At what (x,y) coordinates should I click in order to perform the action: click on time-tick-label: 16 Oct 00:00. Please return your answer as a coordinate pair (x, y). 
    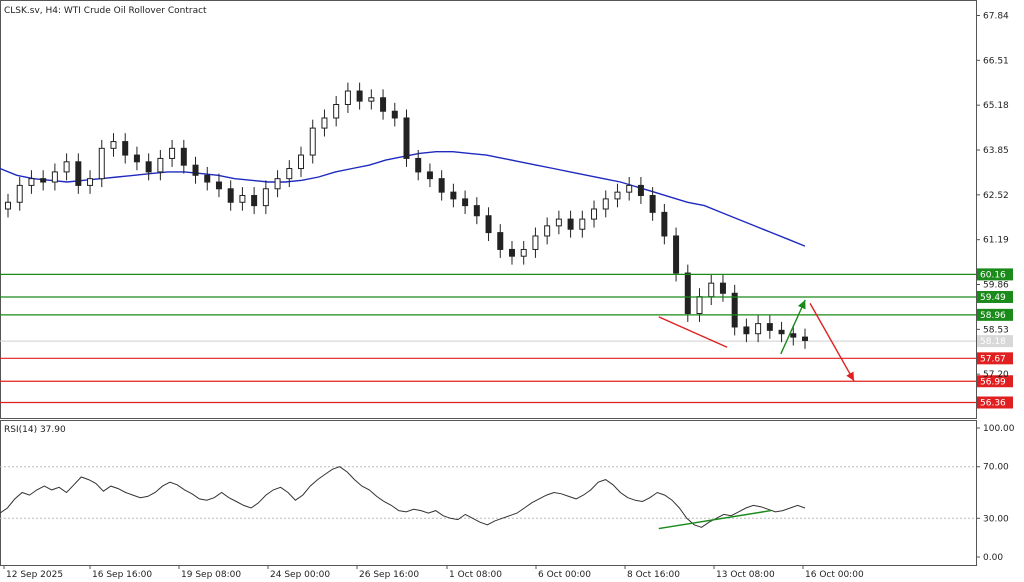
    Looking at the image, I should click on (834, 575).